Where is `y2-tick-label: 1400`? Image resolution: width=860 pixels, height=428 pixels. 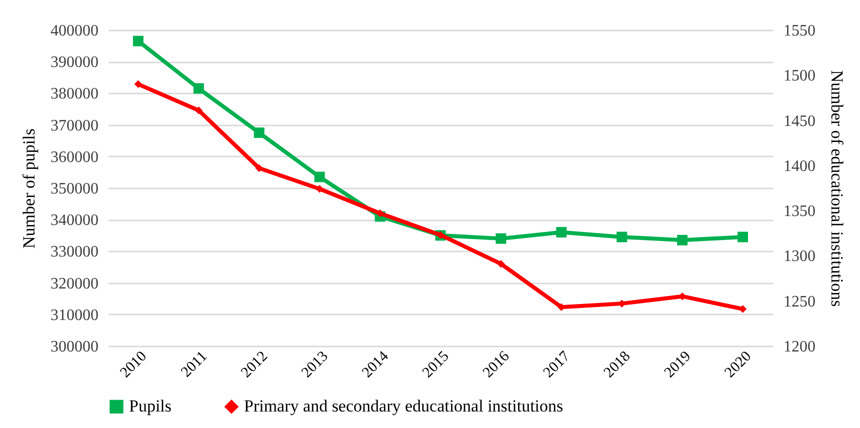
y2-tick-label: 1400 is located at coordinates (800, 166).